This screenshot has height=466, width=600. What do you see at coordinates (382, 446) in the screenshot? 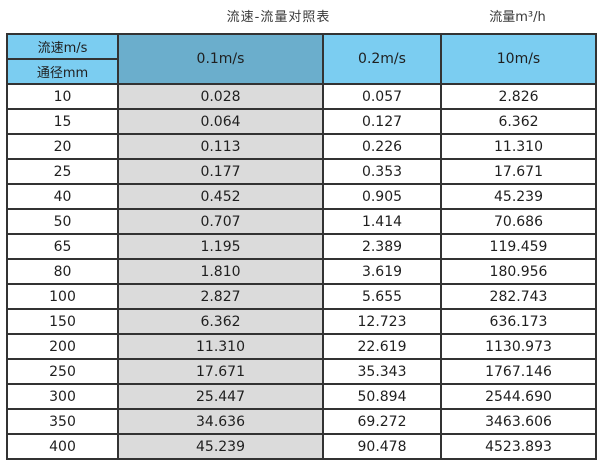
I see `flow-value-cell: 90.478` at bounding box center [382, 446].